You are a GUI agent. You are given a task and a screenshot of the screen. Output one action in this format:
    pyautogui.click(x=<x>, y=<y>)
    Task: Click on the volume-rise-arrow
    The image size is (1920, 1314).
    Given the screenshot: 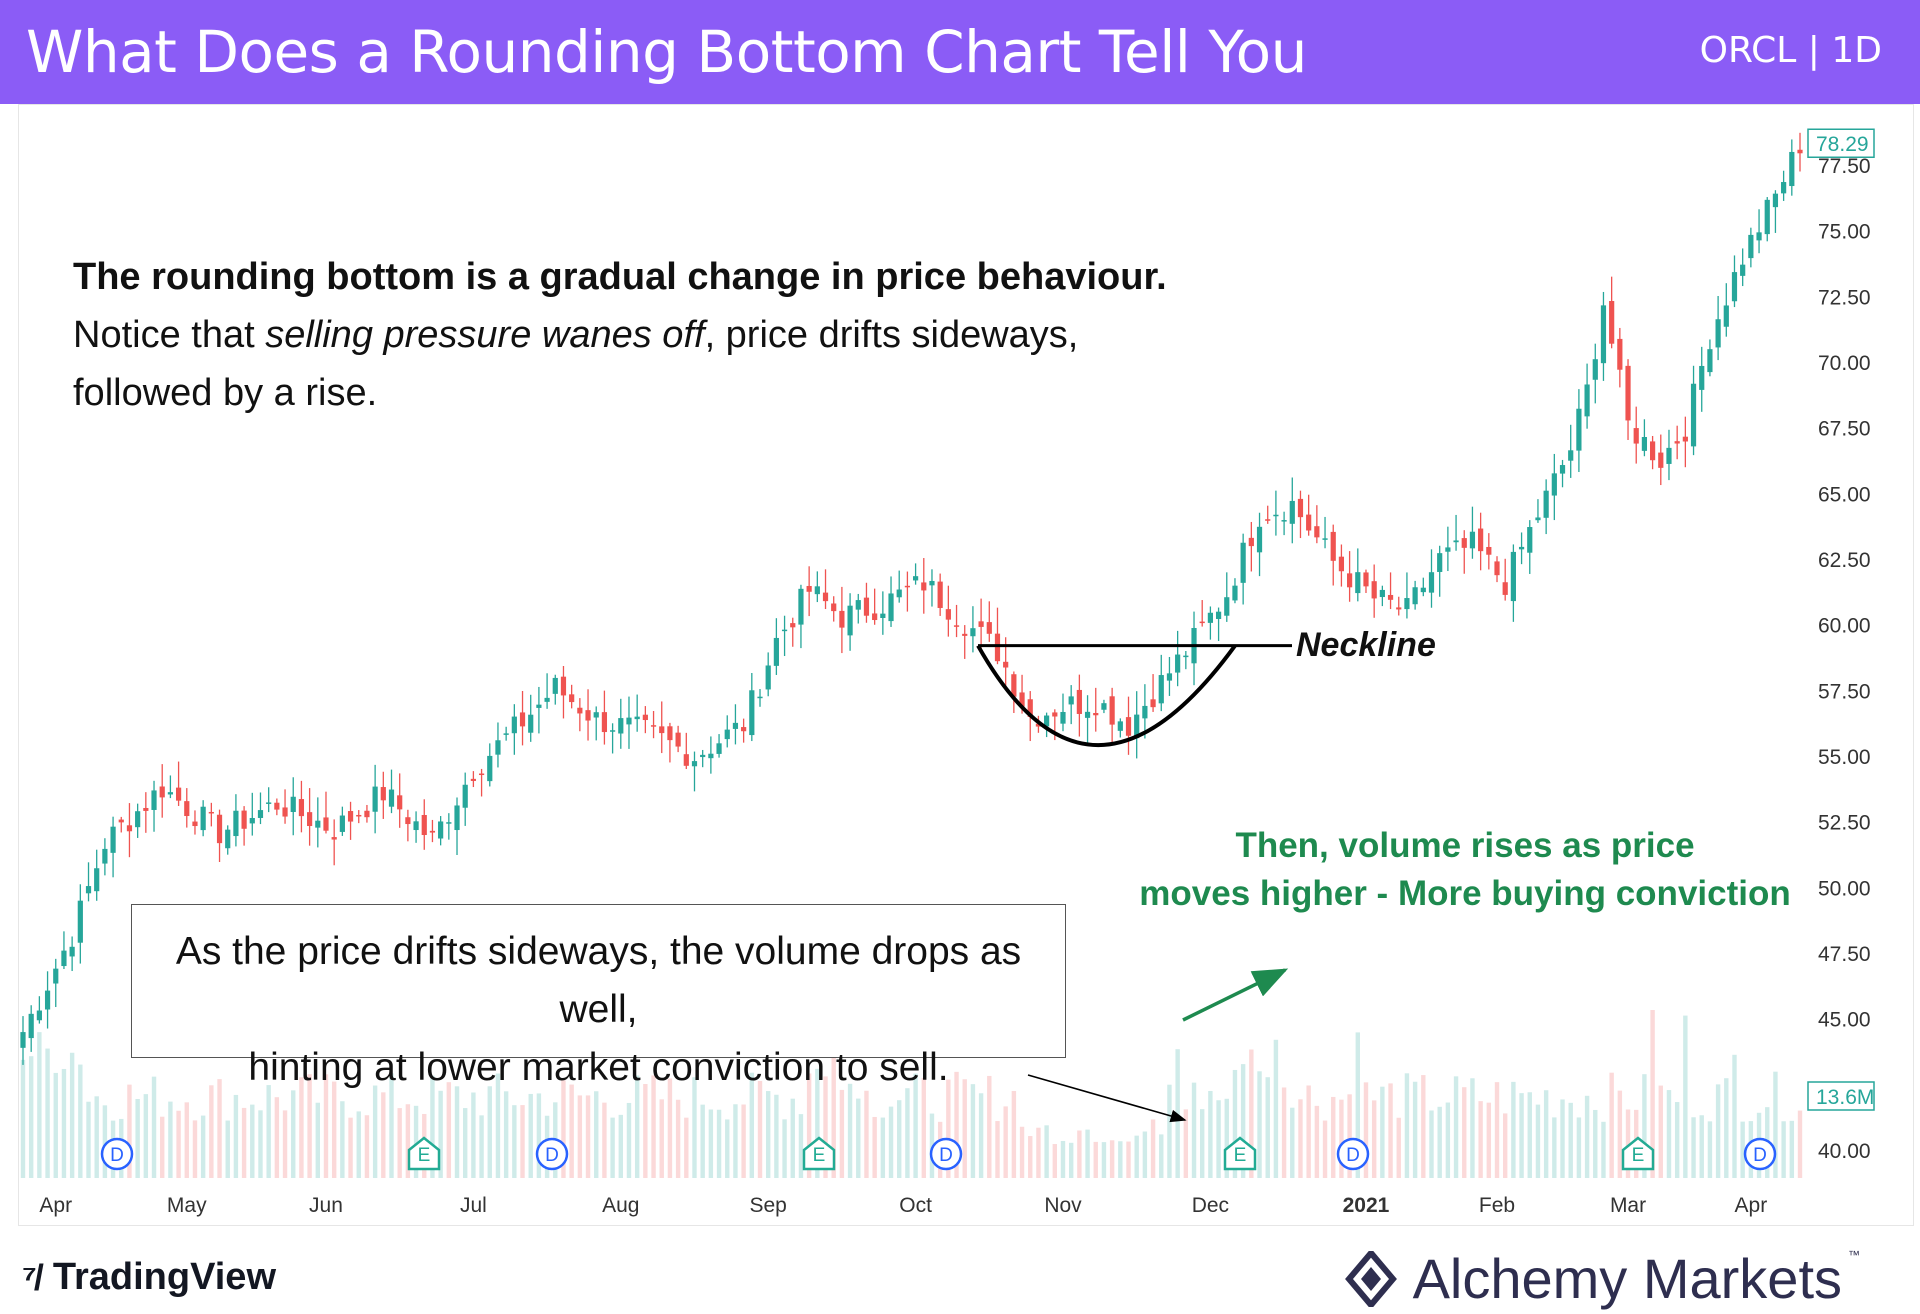 What is the action you would take?
    pyautogui.click(x=1235, y=995)
    